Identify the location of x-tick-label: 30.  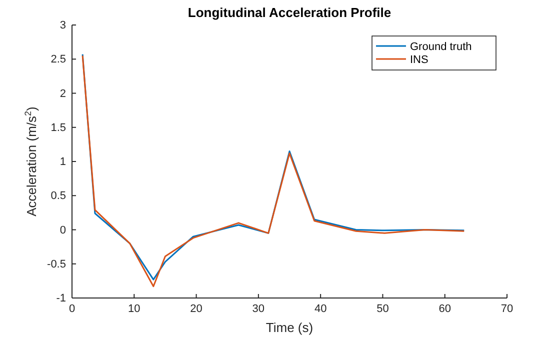
(258, 308).